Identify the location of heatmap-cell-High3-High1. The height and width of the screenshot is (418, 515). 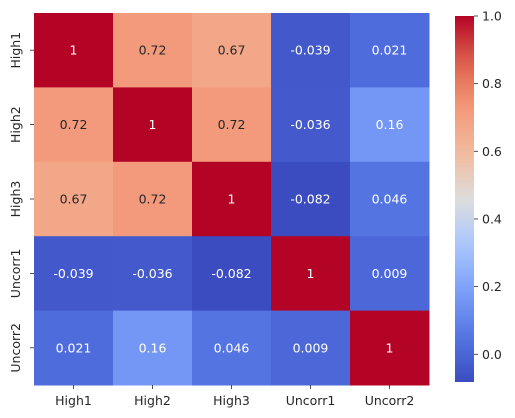
(74, 199).